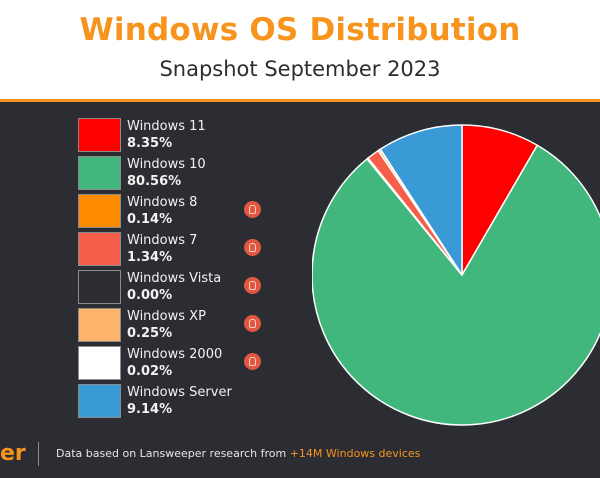 This screenshot has height=478, width=600. What do you see at coordinates (179, 392) in the screenshot?
I see `legend-label: Windows Server` at bounding box center [179, 392].